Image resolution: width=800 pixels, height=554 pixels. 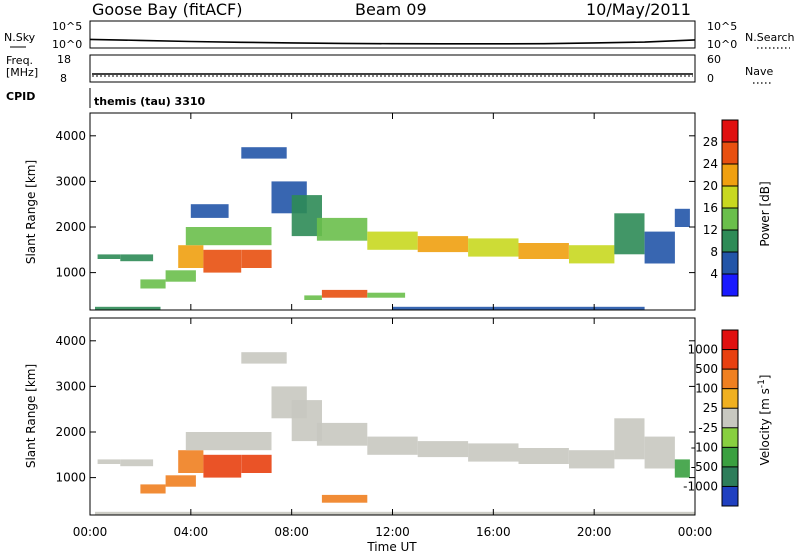 I want to click on colorbar-label-2: 100, so click(x=706, y=389).